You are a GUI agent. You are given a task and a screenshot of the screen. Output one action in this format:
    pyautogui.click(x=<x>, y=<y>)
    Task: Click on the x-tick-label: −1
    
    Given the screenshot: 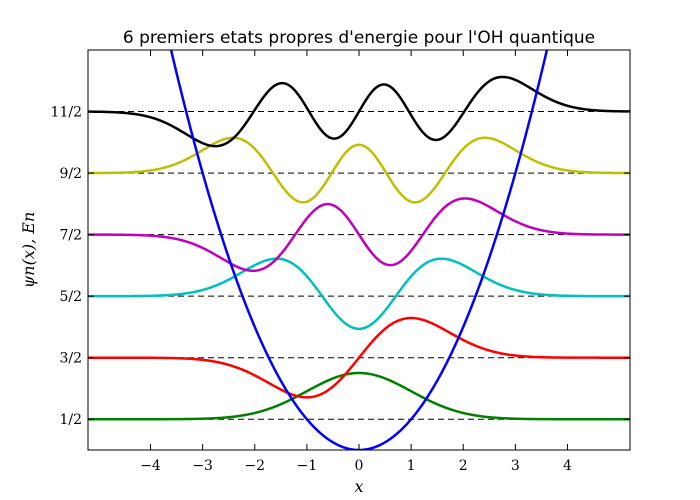 What is the action you would take?
    pyautogui.click(x=307, y=466)
    